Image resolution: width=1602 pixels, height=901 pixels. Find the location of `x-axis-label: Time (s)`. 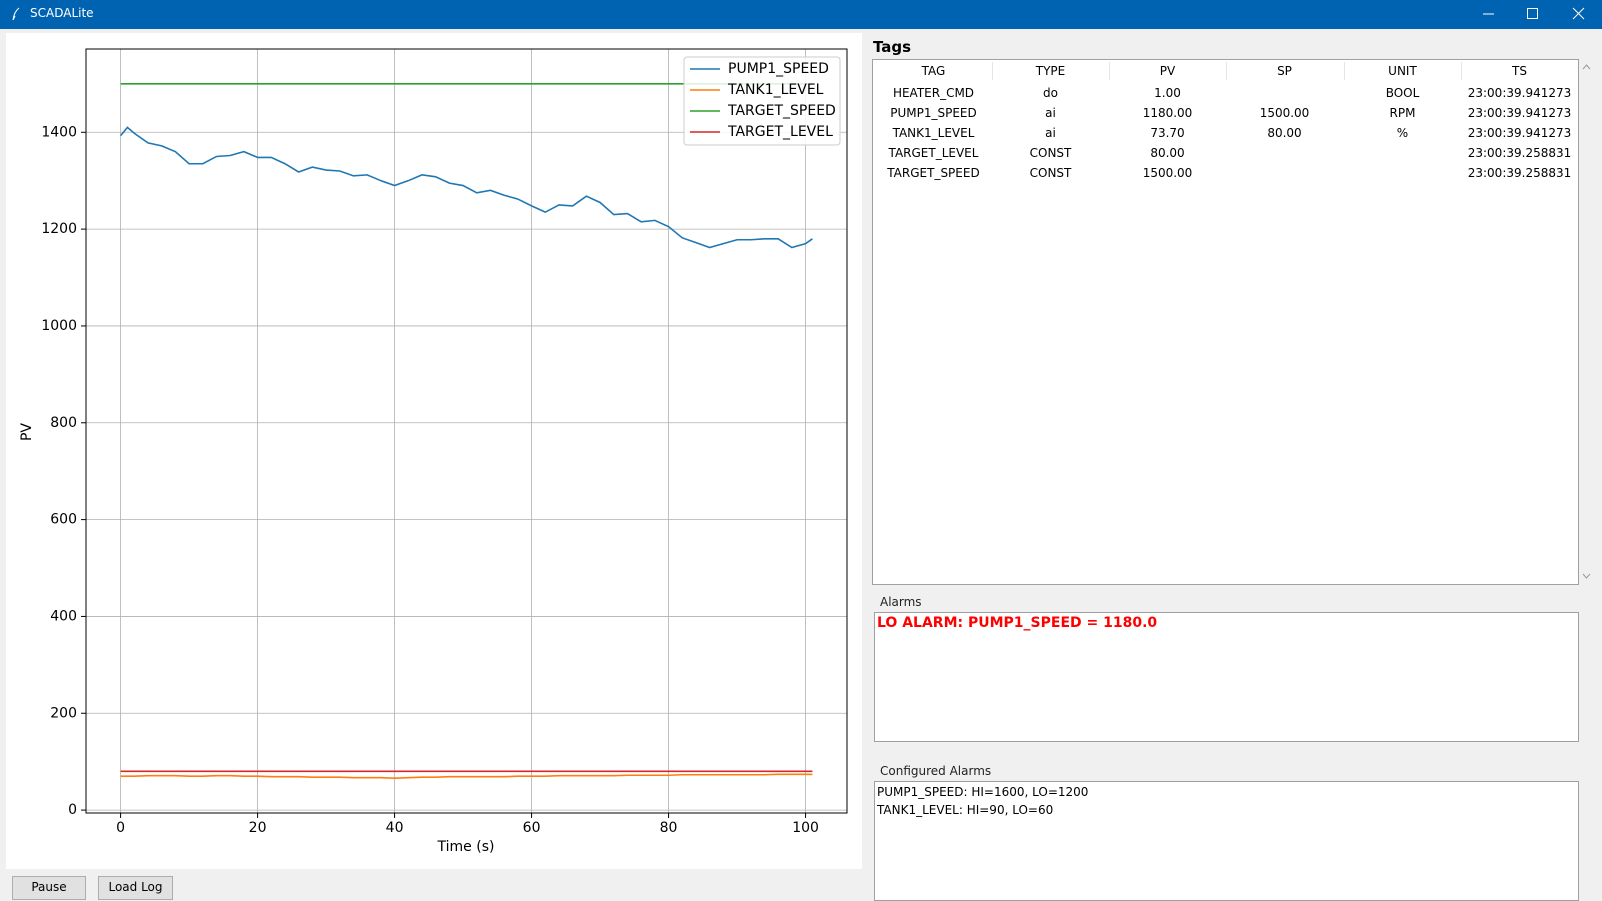

x-axis-label: Time (s) is located at coordinates (466, 847).